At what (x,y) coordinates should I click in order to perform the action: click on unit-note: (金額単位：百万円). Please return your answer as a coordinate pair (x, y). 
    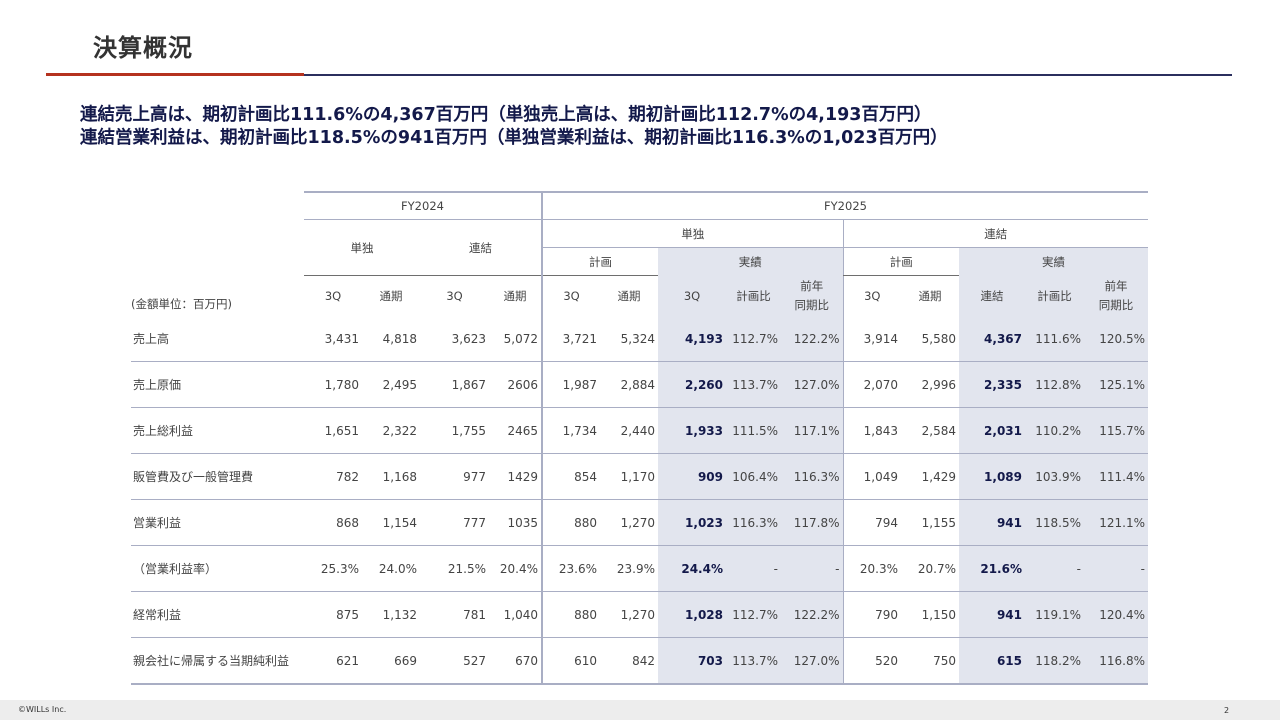
    Looking at the image, I should click on (181, 304).